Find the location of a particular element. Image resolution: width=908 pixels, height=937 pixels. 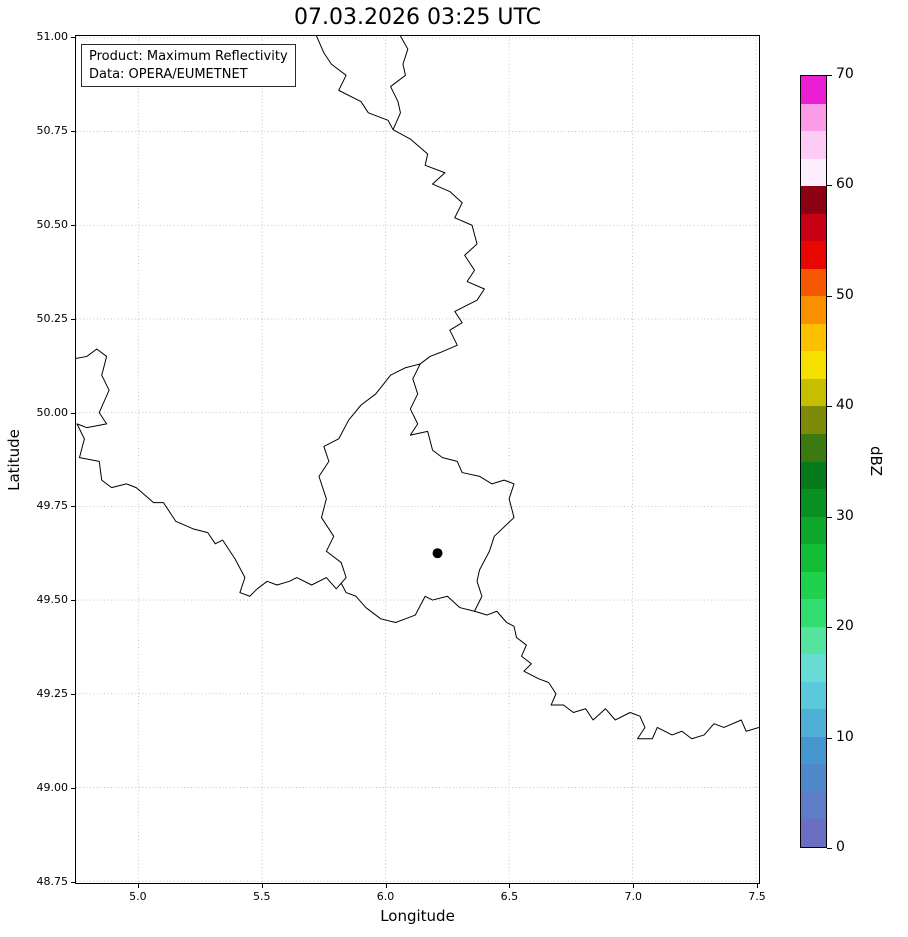

x-tick-label: 5.0 is located at coordinates (138, 896).